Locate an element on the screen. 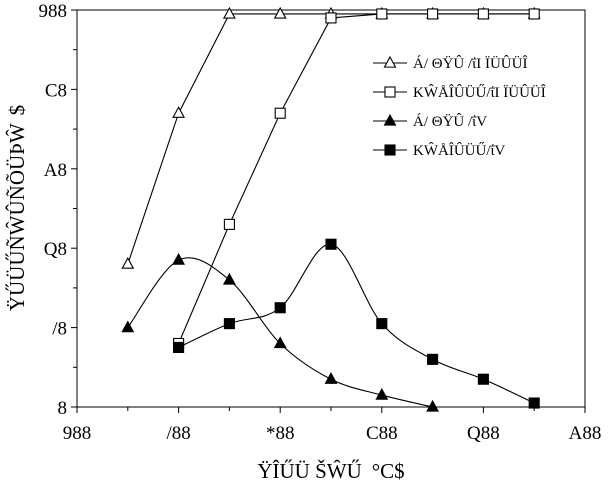  legend-label: ΚŴÅÎÛÜŰ/ΐV is located at coordinates (459, 150).